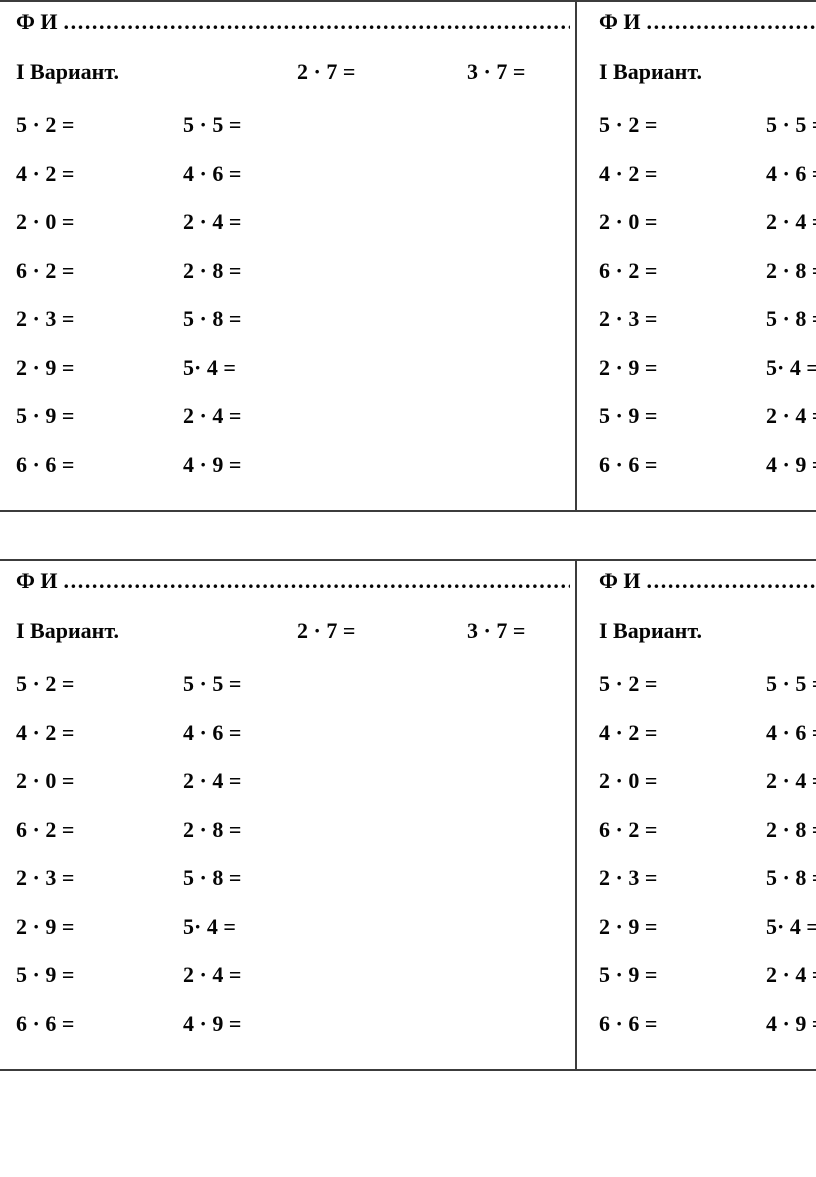 The image size is (816, 1177). Describe the element at coordinates (791, 1023) in the screenshot. I see `problem-right: 4 · 9 =` at that location.